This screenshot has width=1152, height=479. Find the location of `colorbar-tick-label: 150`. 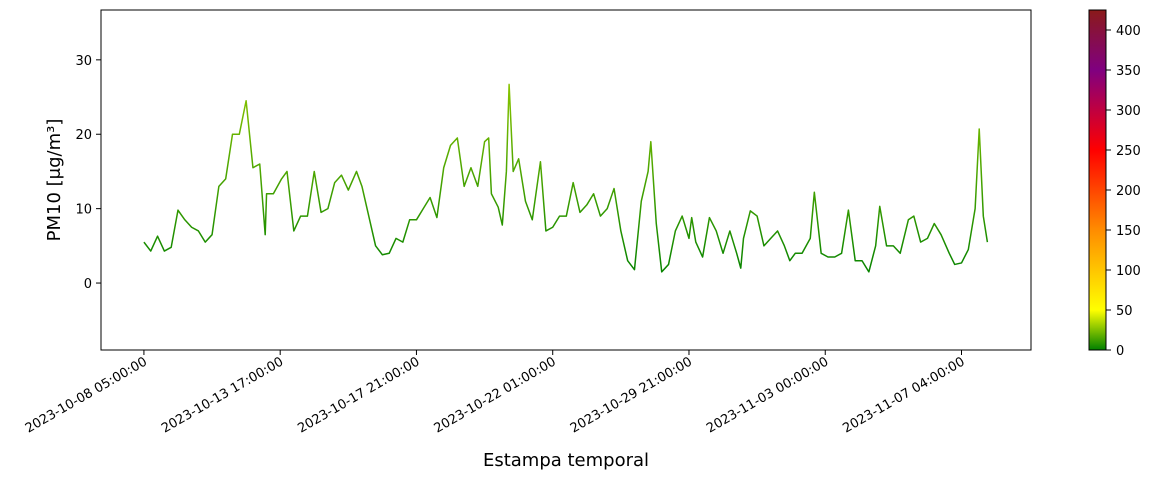

colorbar-tick-label: 150 is located at coordinates (1128, 231).